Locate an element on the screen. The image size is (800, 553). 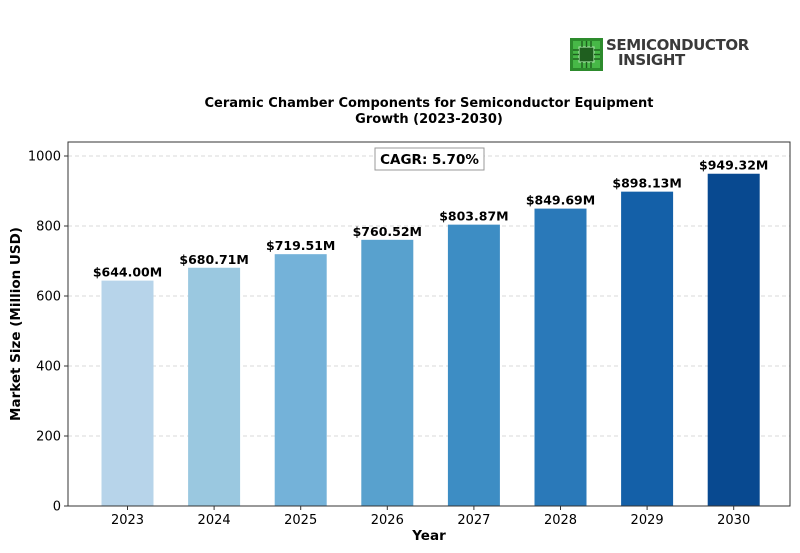
y-tick-label: 800 is located at coordinates (48, 227).